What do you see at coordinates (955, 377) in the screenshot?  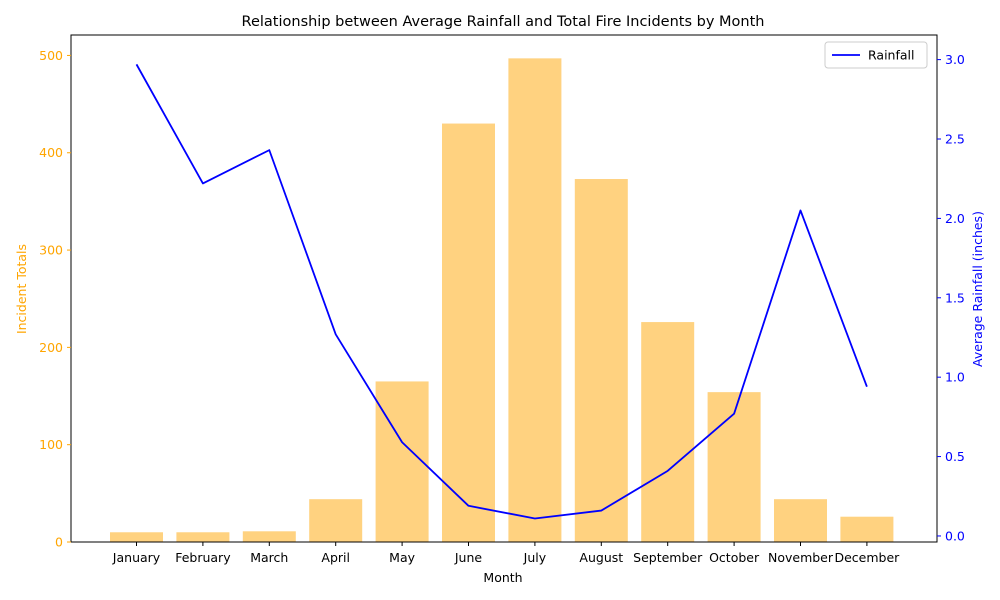 I see `y-right-tick-label-2: 1.0` at bounding box center [955, 377].